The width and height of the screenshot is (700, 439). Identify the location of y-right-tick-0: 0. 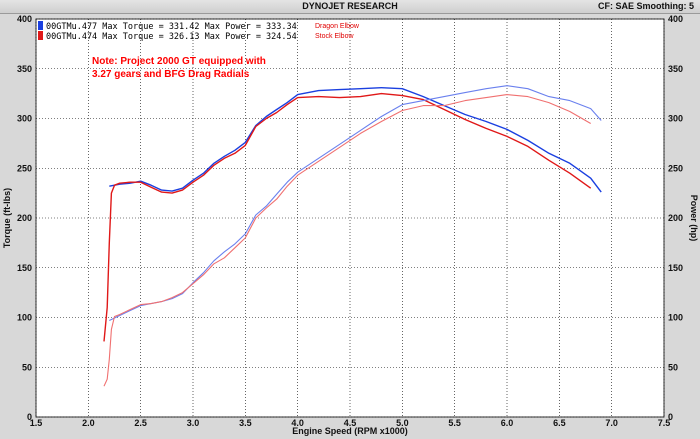
(670, 417).